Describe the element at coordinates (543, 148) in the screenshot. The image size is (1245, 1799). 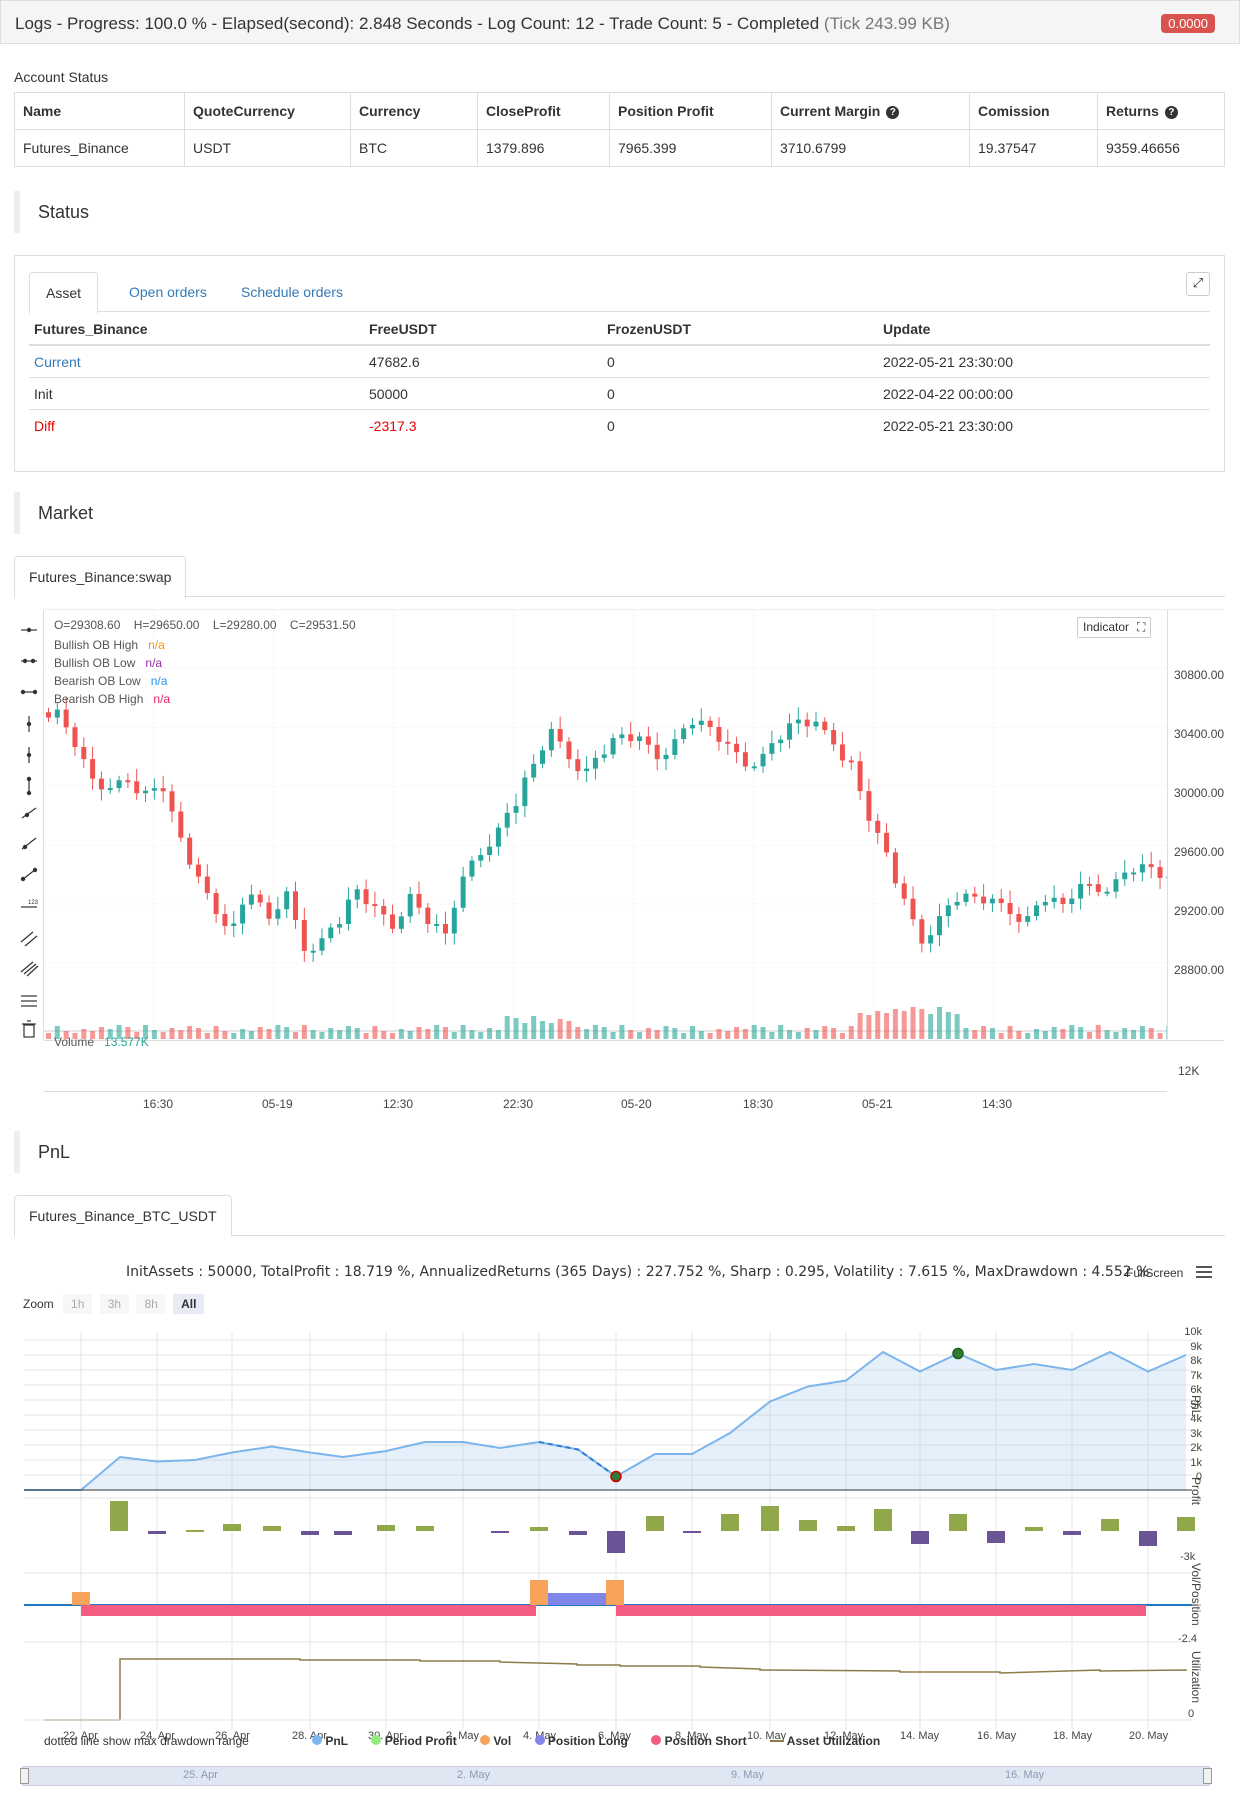
I see `table-cell: 1379.896` at that location.